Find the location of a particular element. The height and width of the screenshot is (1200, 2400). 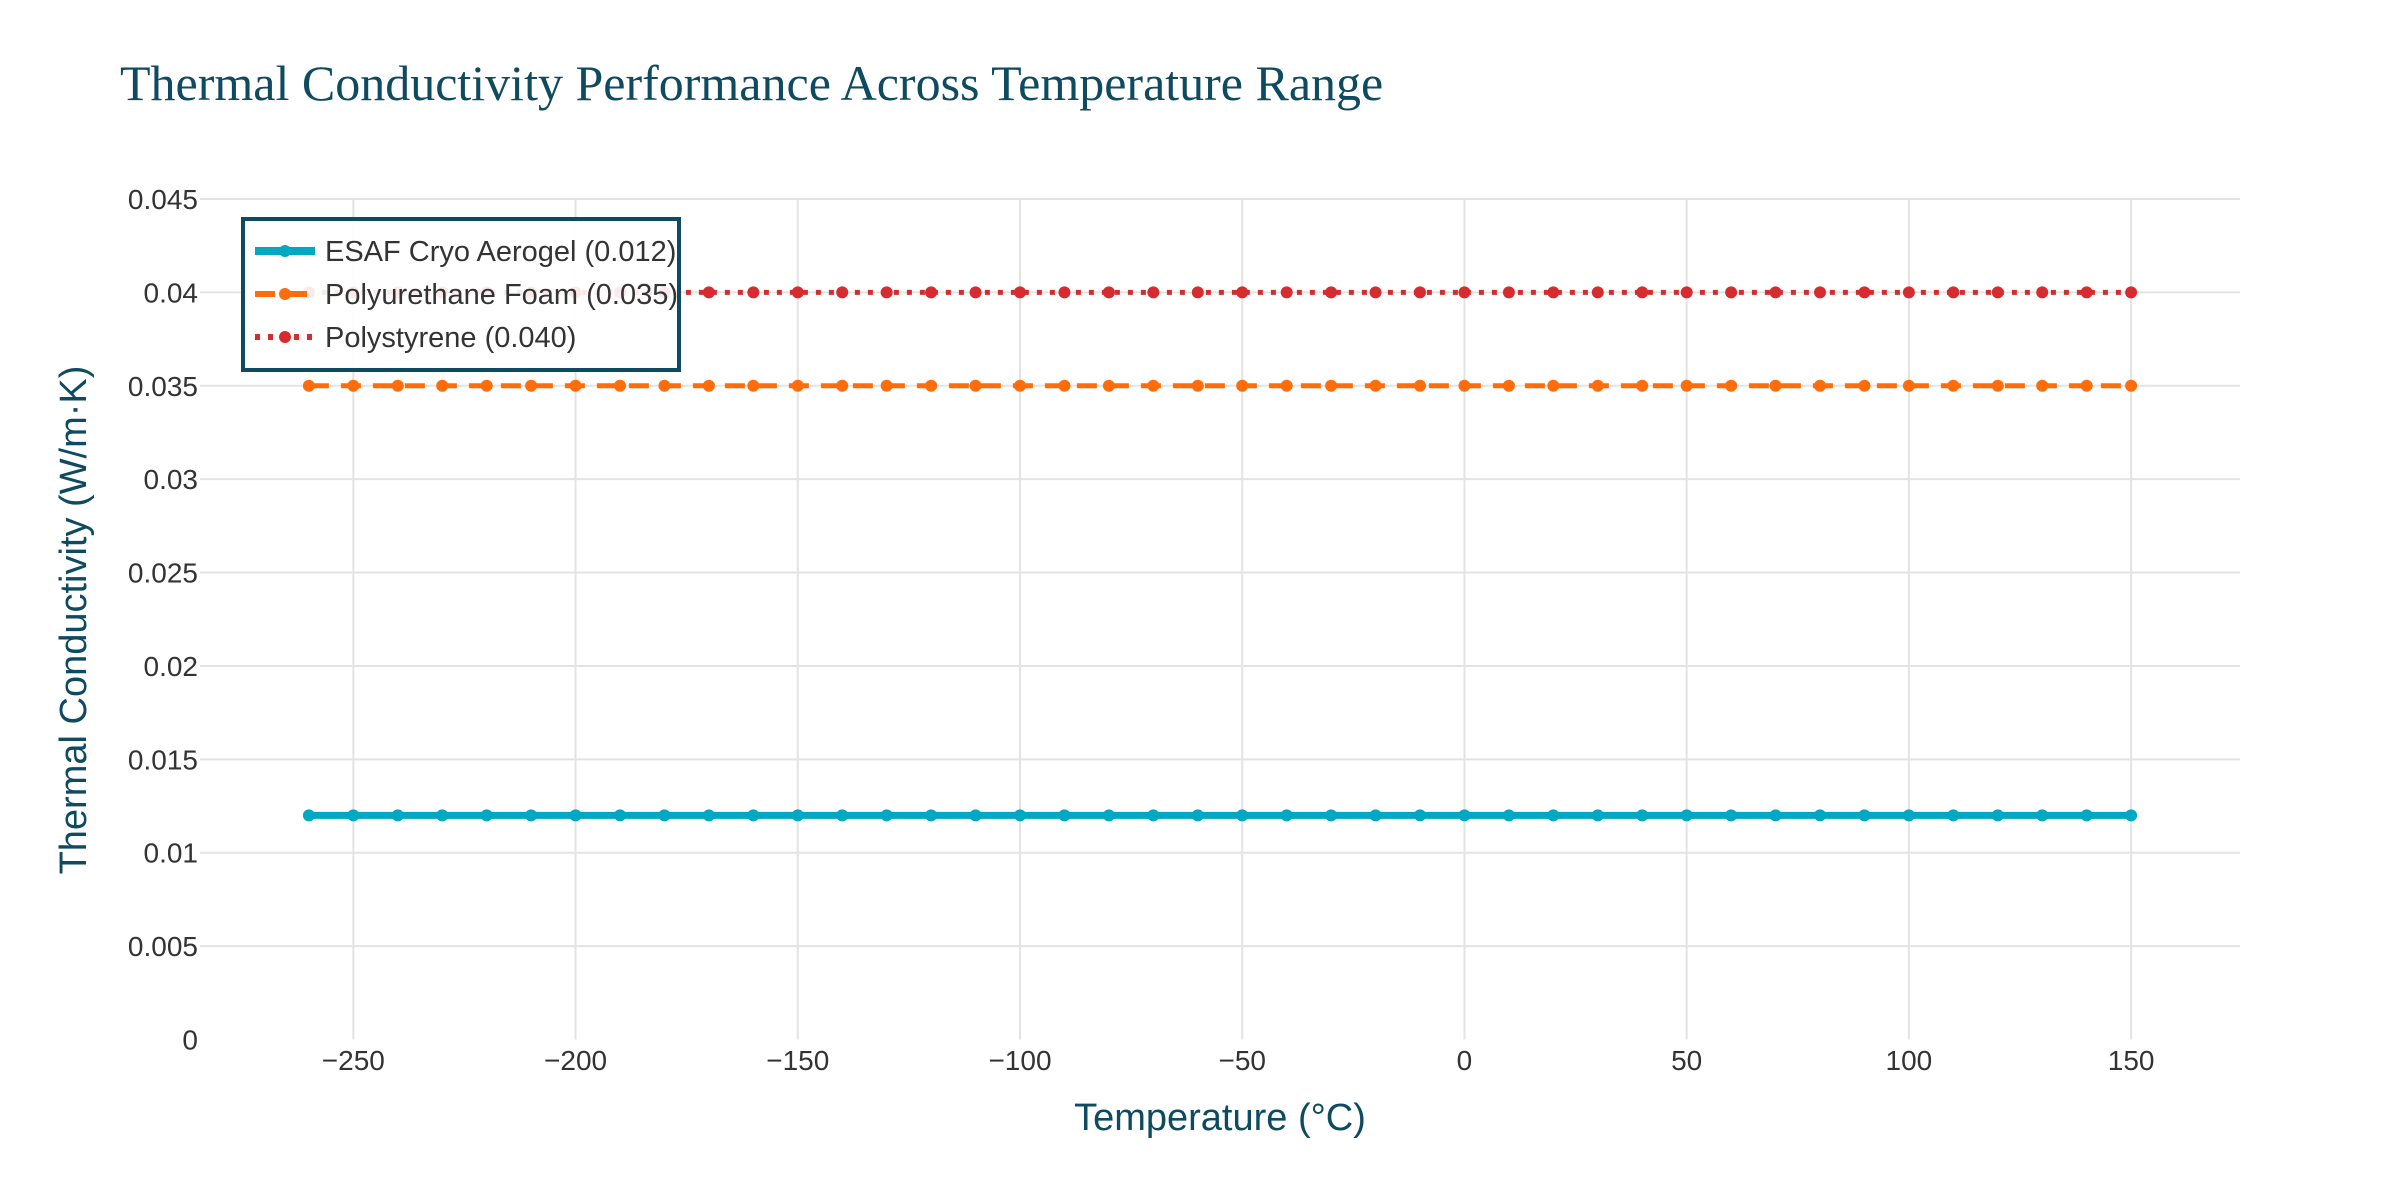

legend-item: Polyurethane Foam (0.035) is located at coordinates (466, 295).